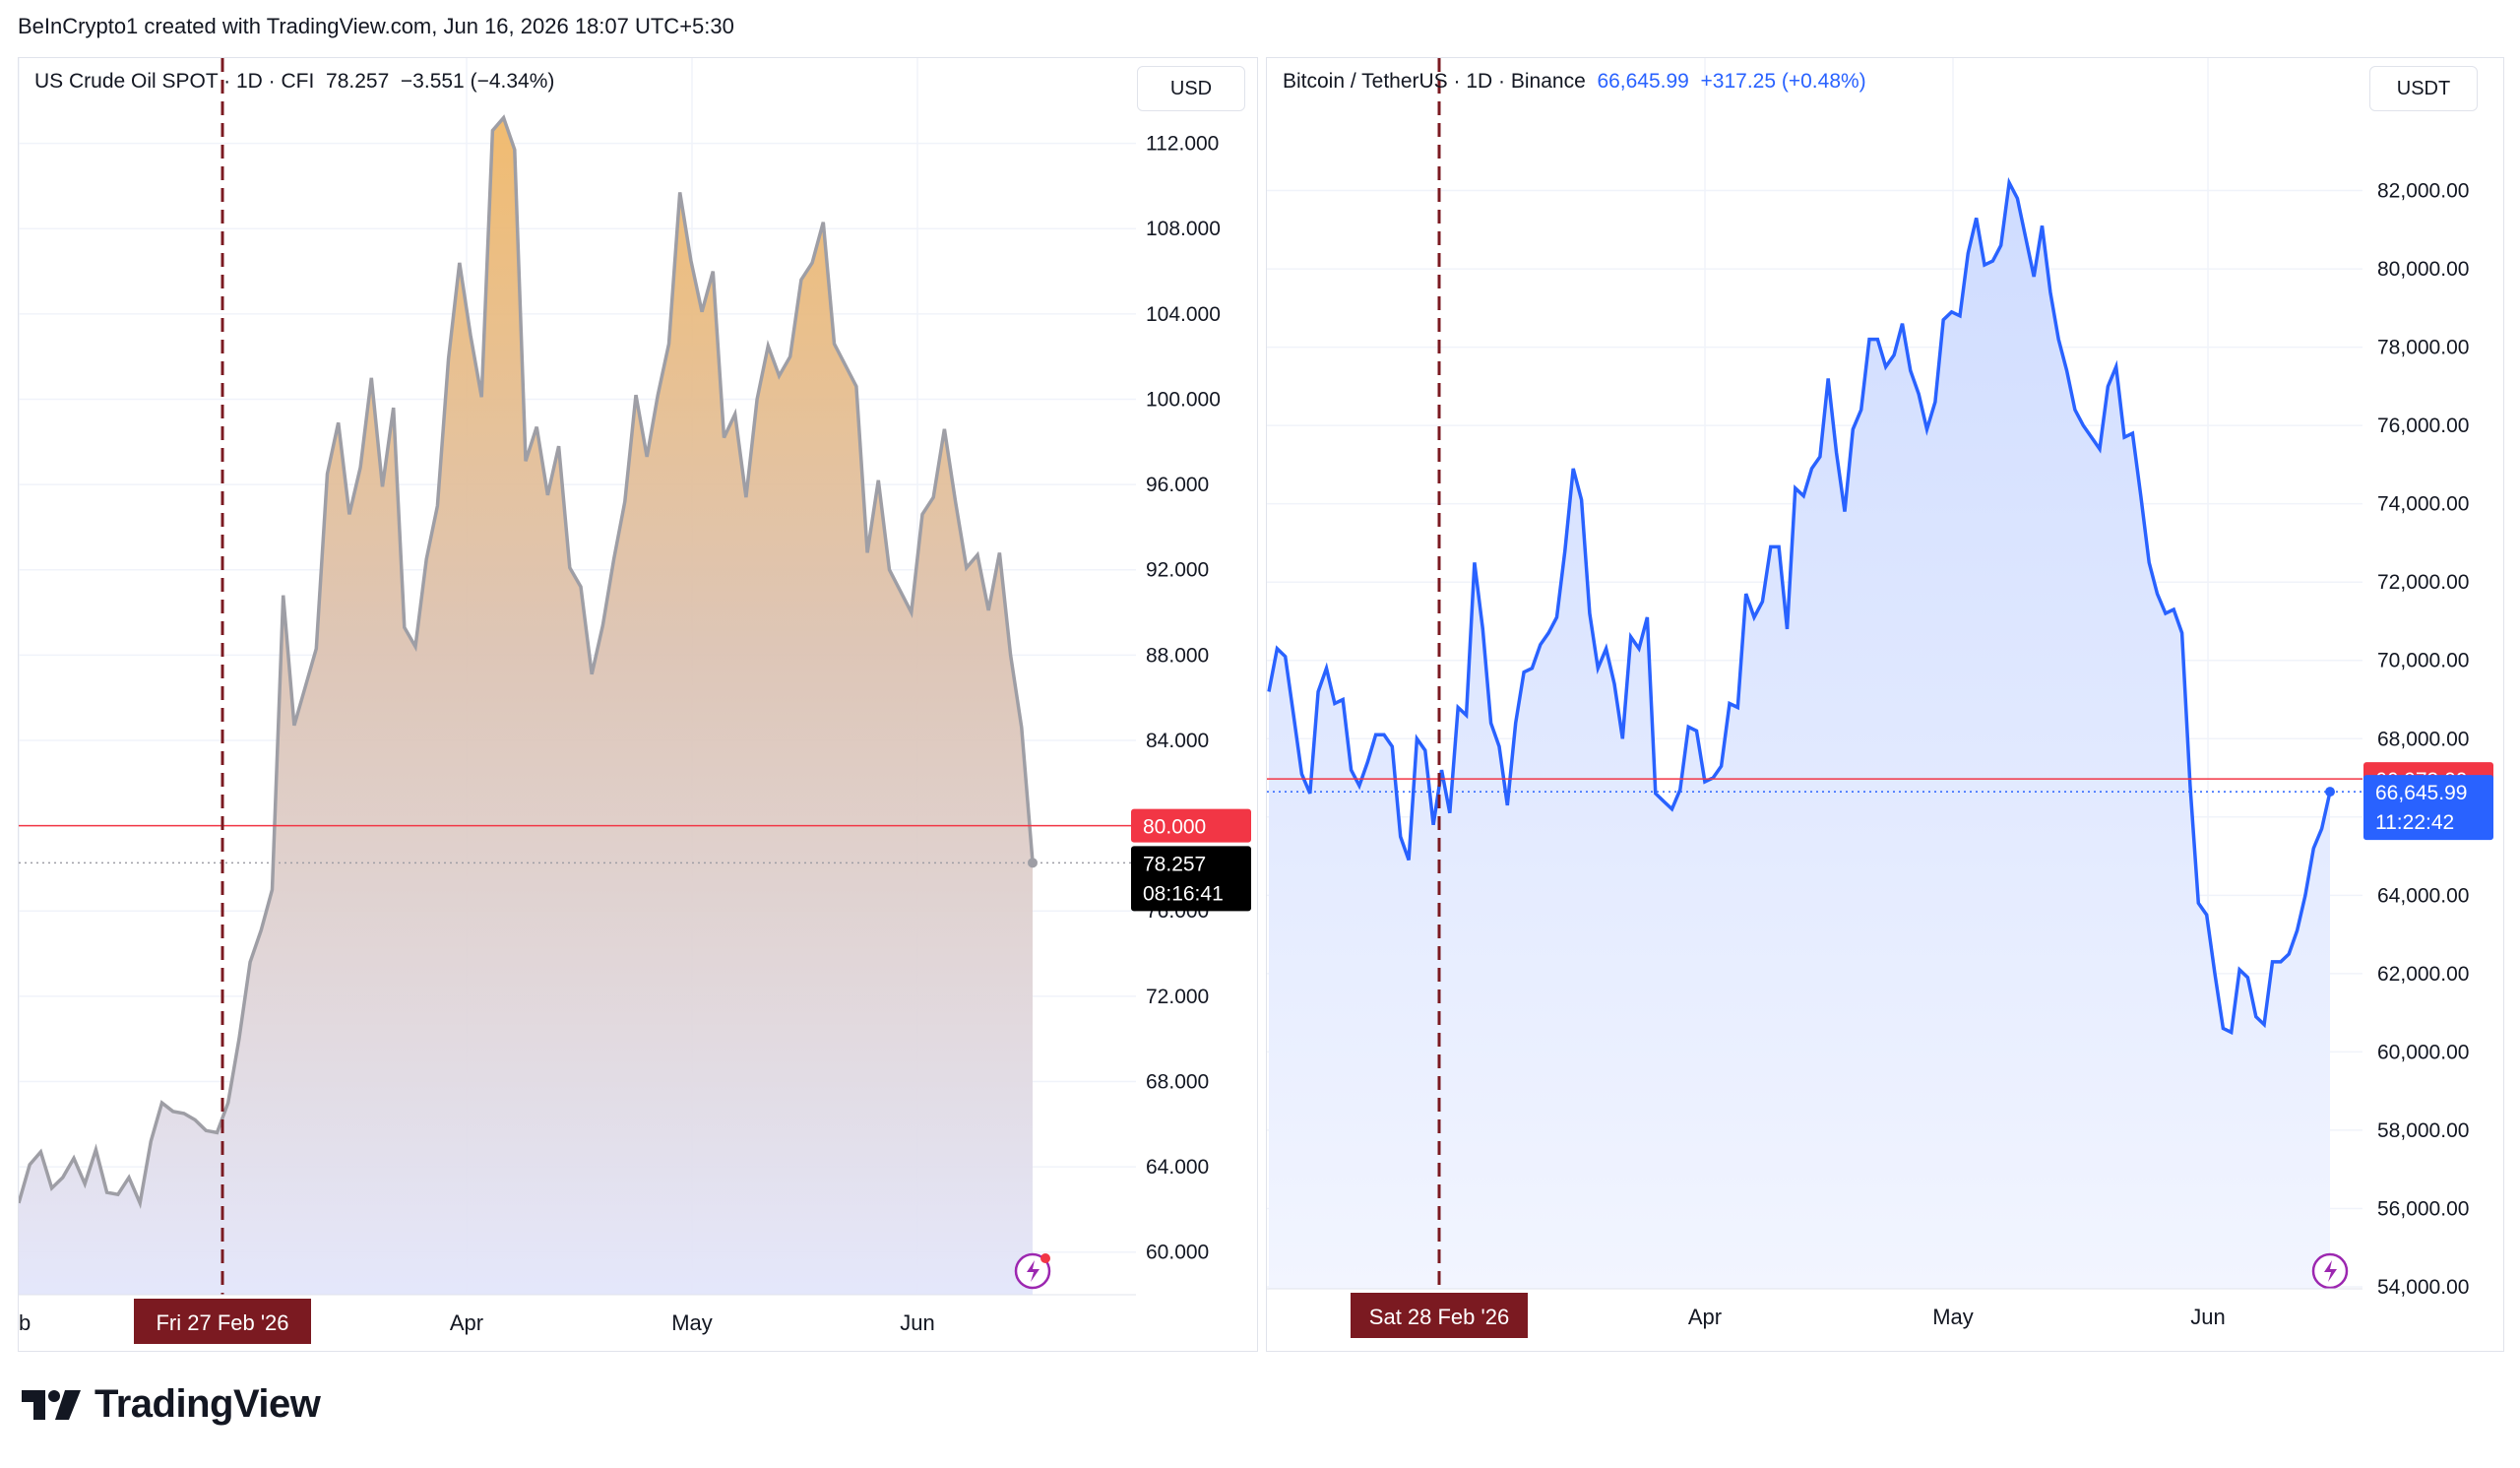 The image size is (2520, 1468). I want to click on y-tick-label: 68,000.00, so click(2423, 739).